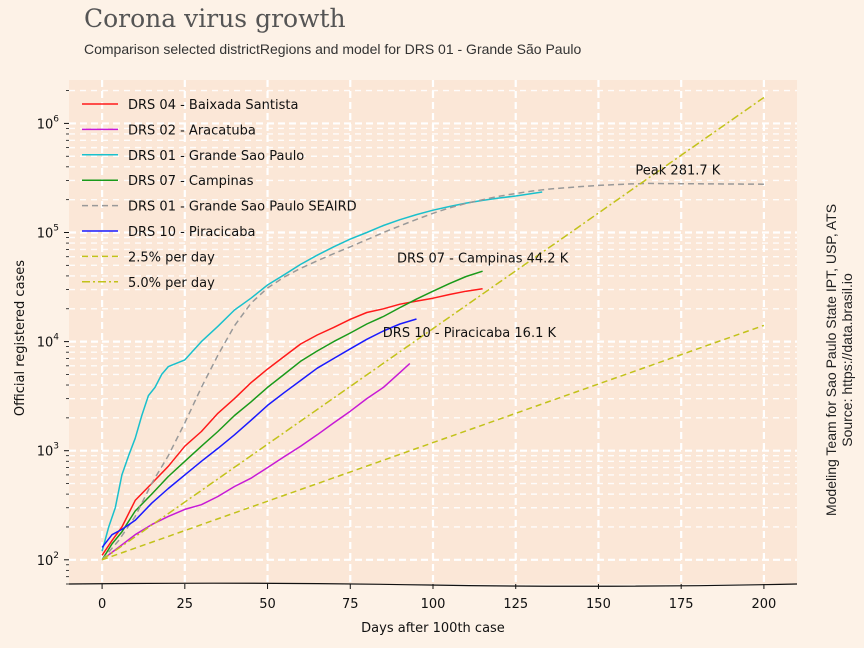 This screenshot has width=864, height=648. I want to click on x-tick-label: 25, so click(185, 604).